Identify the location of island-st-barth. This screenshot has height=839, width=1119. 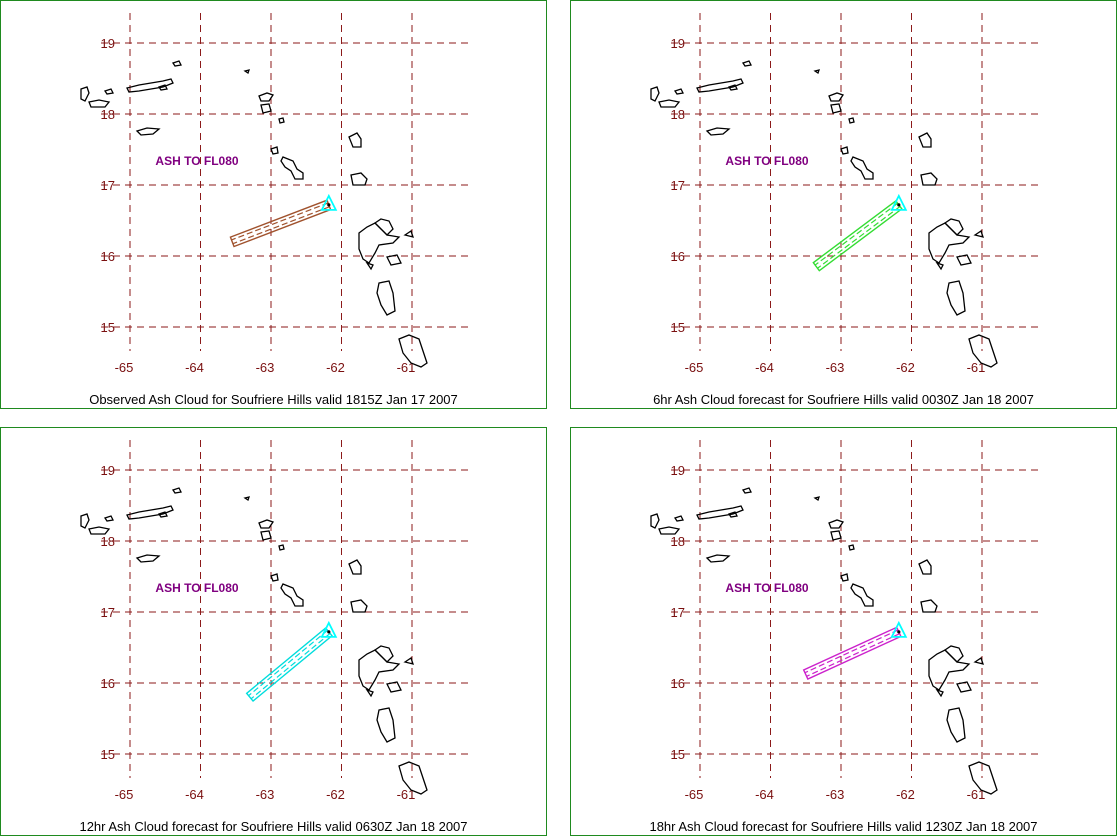
(266, 108).